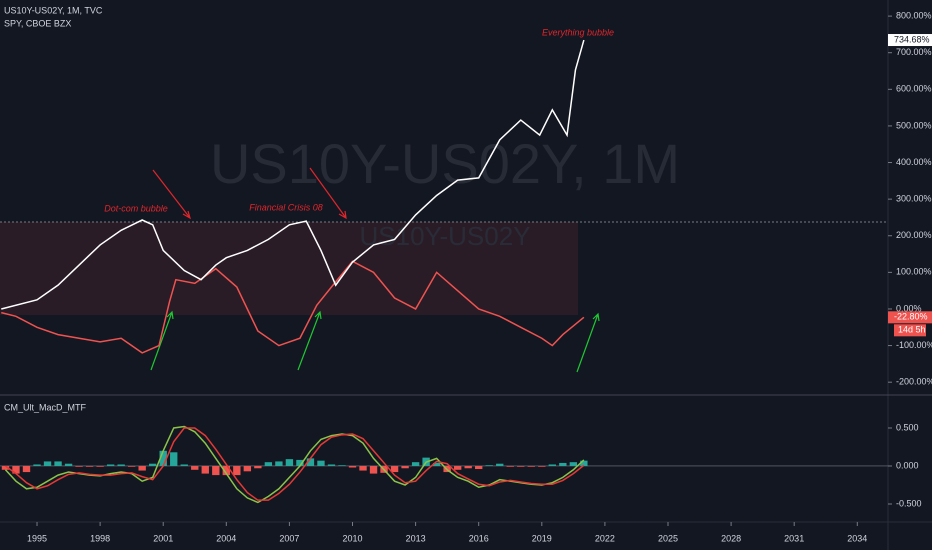  Describe the element at coordinates (605, 538) in the screenshot. I see `x-tick-label: 2022` at that location.